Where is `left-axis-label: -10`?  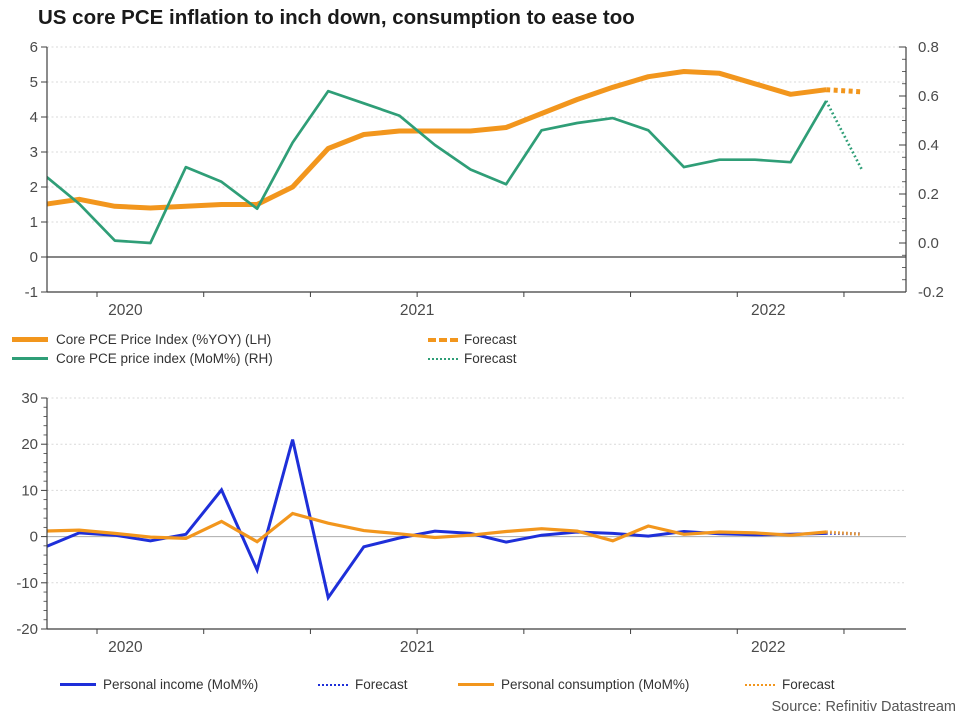 left-axis-label: -10 is located at coordinates (27, 583).